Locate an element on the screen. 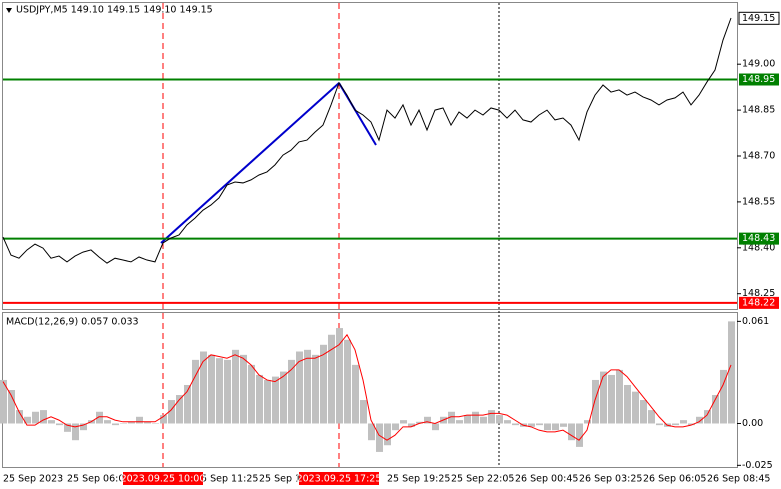 The image size is (781, 489). event-label: 2023.09.25 17:25 is located at coordinates (339, 479).